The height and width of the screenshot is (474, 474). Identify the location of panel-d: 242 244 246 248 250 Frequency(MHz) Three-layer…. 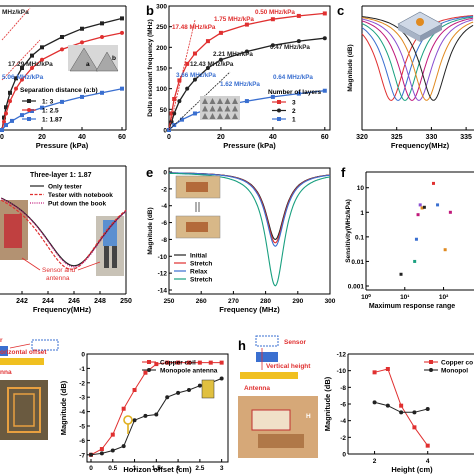
(66, 239).